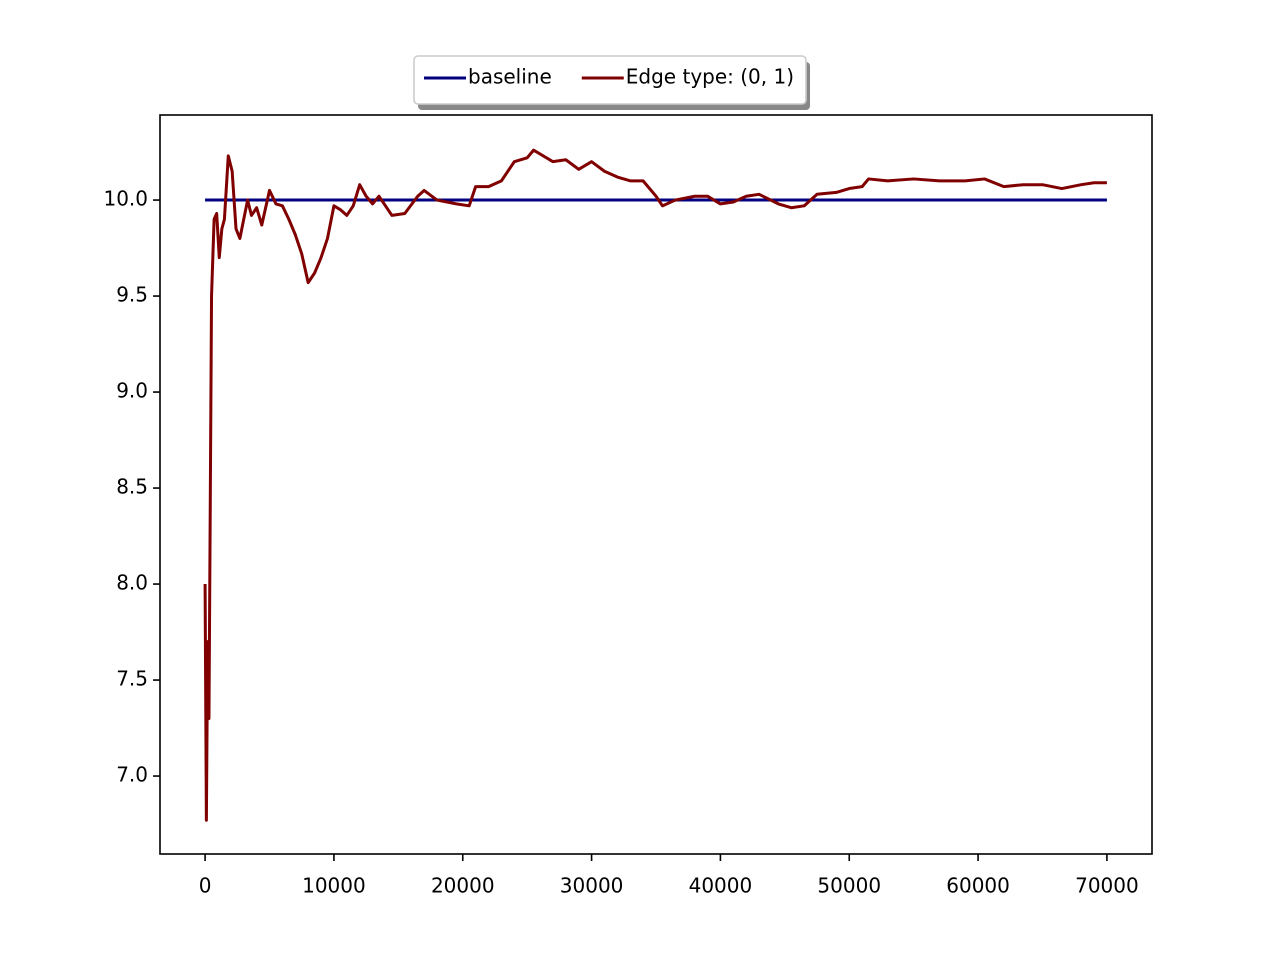 The image size is (1280, 960). Describe the element at coordinates (132, 583) in the screenshot. I see `y-tick-label: 8.0` at that location.